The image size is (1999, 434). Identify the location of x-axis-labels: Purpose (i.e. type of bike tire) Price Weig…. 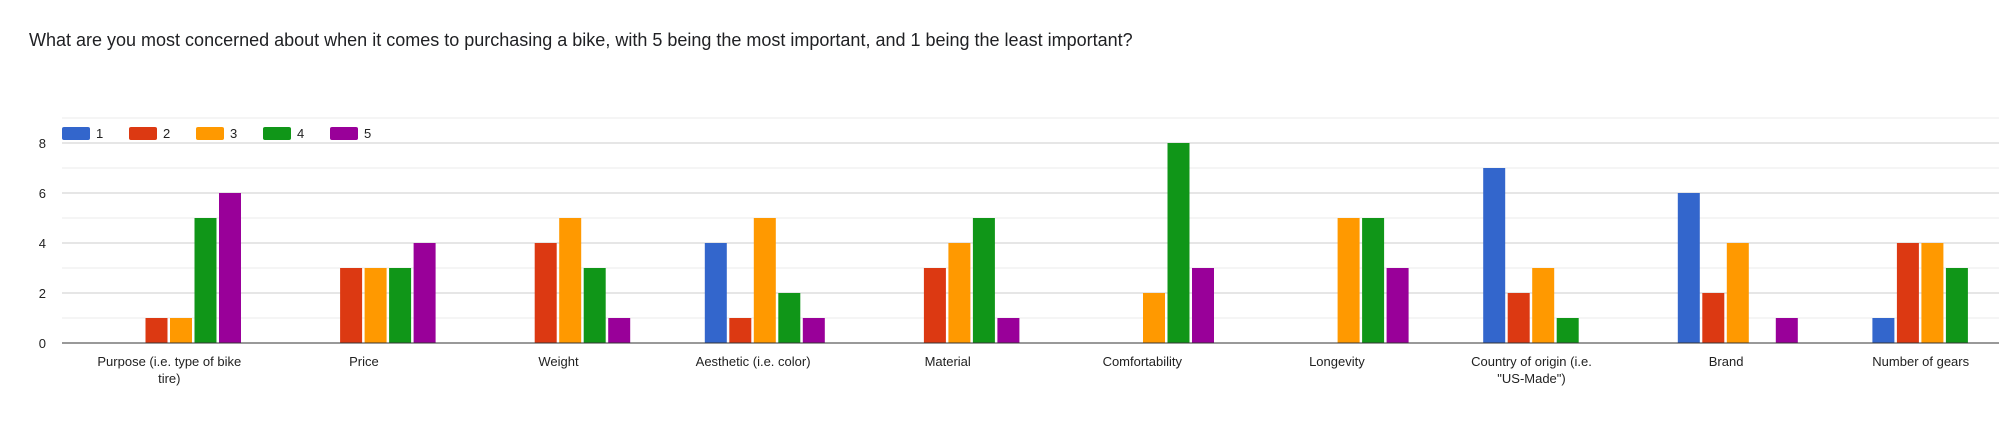
(1033, 370).